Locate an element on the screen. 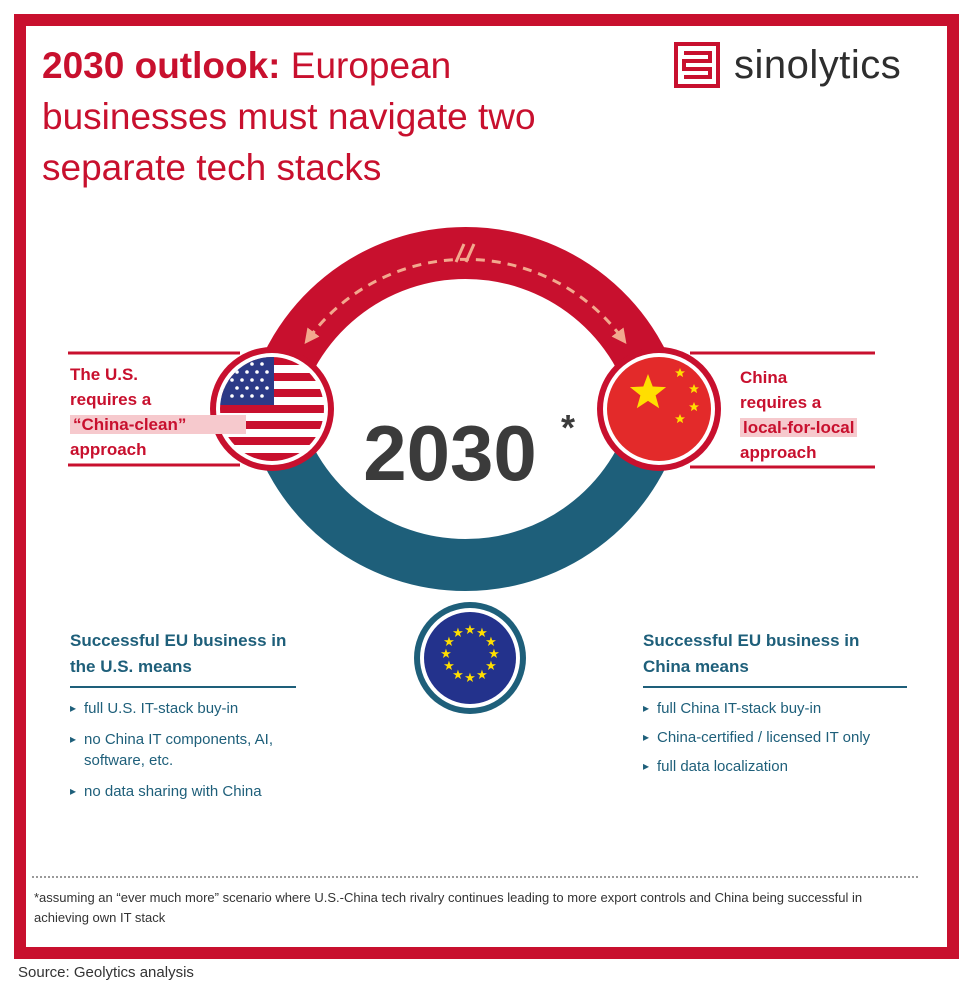 The height and width of the screenshot is (1003, 961). china-block-divider is located at coordinates (775, 687).